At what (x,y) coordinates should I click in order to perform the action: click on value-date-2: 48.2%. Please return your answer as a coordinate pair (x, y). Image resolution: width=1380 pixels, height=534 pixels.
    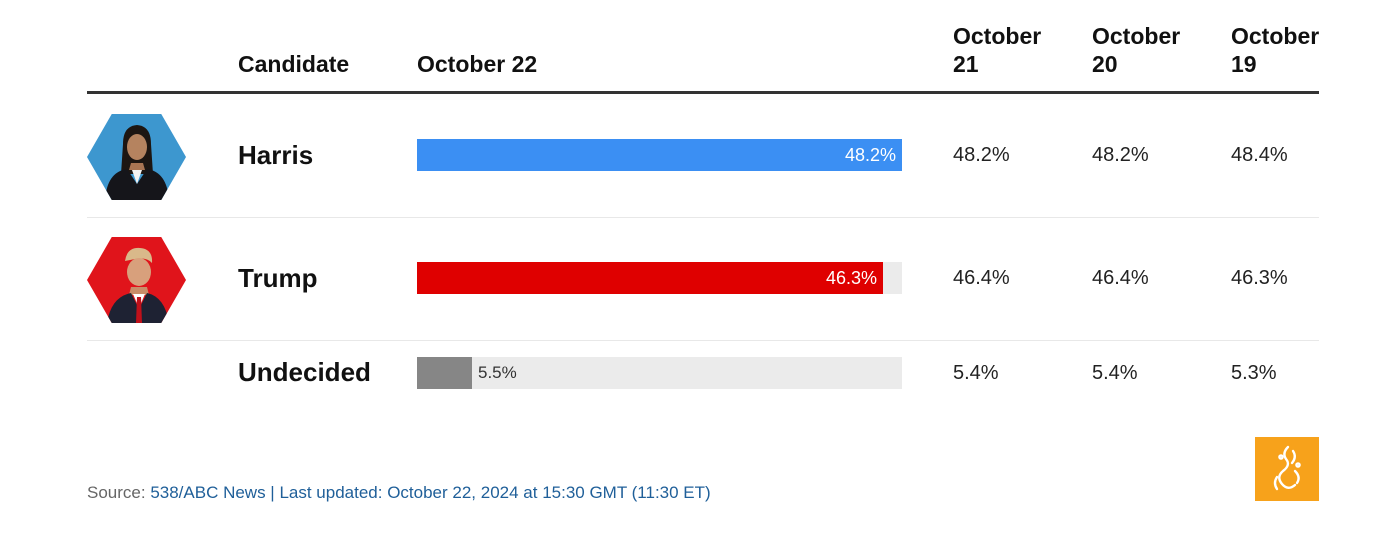
    Looking at the image, I should click on (1120, 155).